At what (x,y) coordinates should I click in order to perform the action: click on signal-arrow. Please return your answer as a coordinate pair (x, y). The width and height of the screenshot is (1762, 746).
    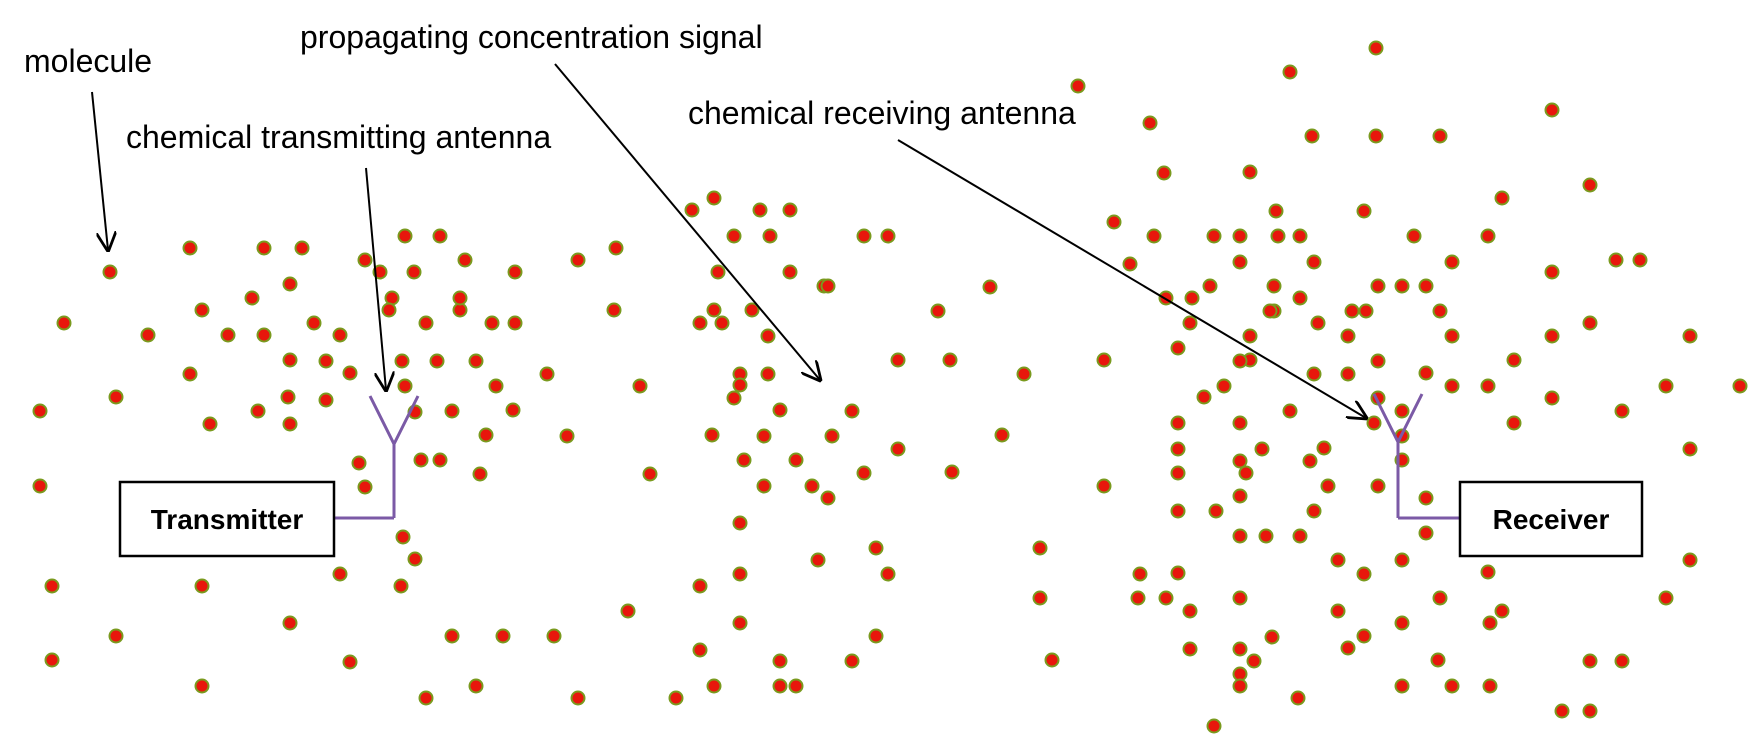
    Looking at the image, I should click on (687, 221).